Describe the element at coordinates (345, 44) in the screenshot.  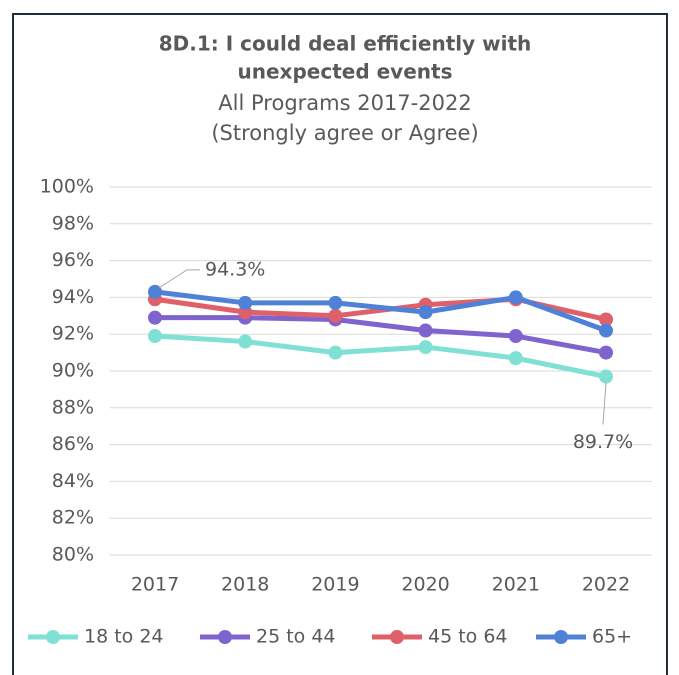
I see `chart-title: 8D.1: I could deal efficiently with` at that location.